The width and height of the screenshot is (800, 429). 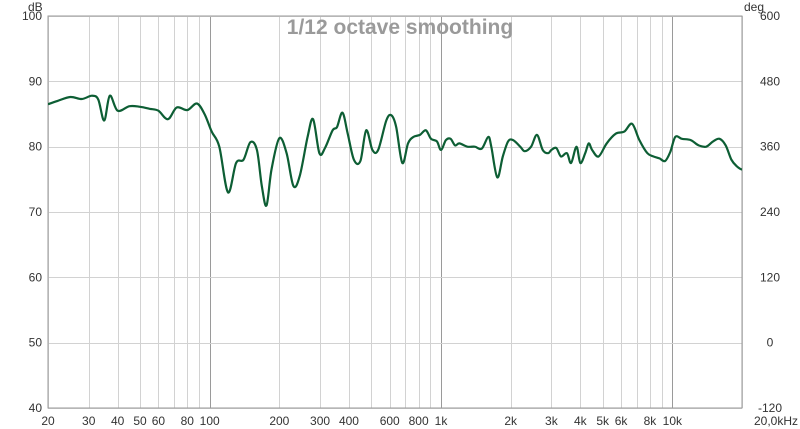 What do you see at coordinates (776, 421) in the screenshot?
I see `x-tick-label: 20,0kHz` at bounding box center [776, 421].